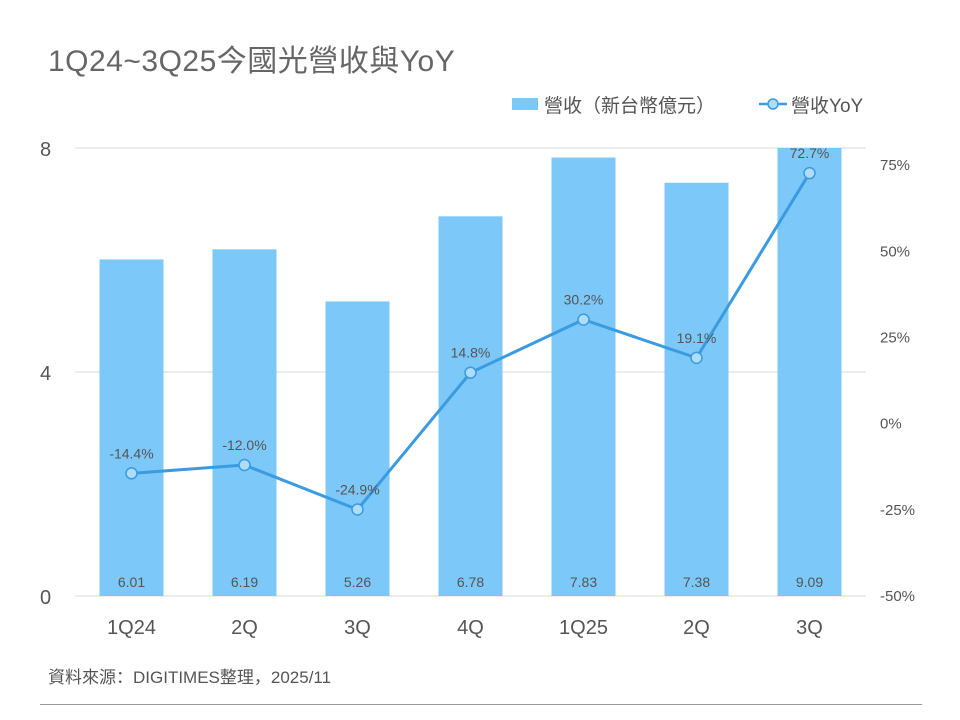 The image size is (960, 720). Describe the element at coordinates (244, 582) in the screenshot. I see `bar-value-label: 6.19` at that location.